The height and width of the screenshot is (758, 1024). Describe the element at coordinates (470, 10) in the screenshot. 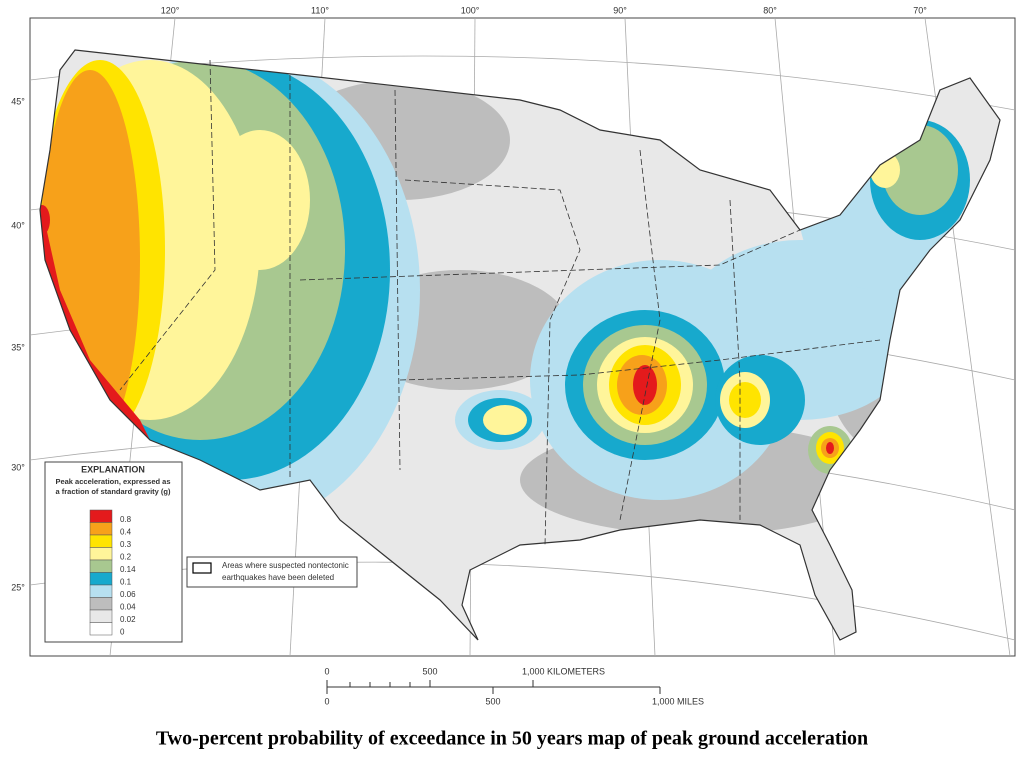

I see `longitude-label: 100°` at that location.